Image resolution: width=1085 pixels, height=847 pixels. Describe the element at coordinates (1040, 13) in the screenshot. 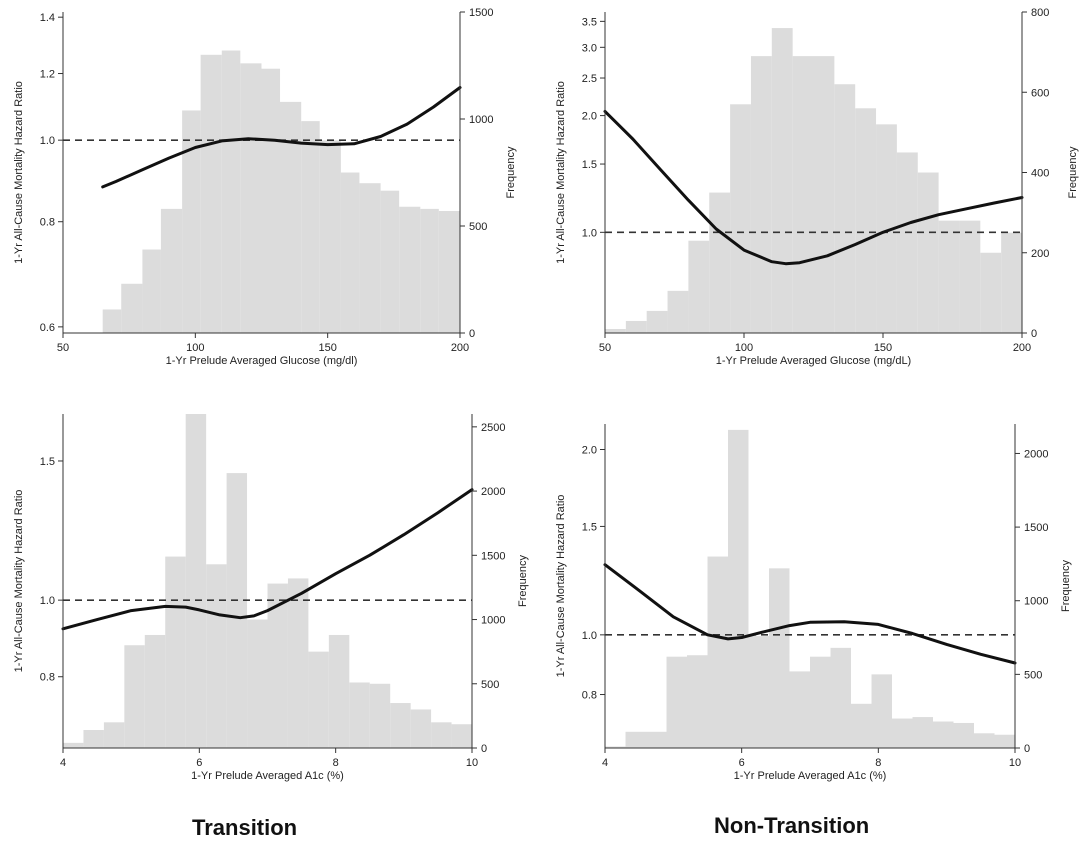

I see `y2-tick-label: 800` at that location.